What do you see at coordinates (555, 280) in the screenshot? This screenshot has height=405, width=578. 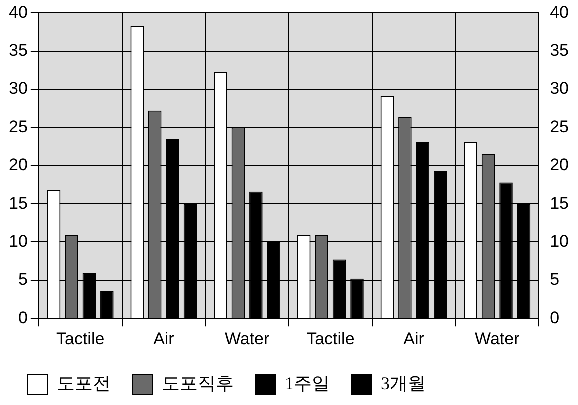 I see `y2-tick-label: 5` at bounding box center [555, 280].